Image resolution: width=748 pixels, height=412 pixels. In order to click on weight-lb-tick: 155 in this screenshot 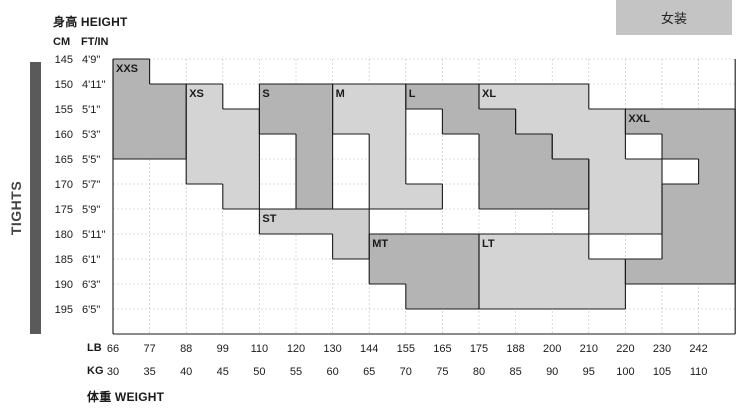, I will do `click(406, 349)`.